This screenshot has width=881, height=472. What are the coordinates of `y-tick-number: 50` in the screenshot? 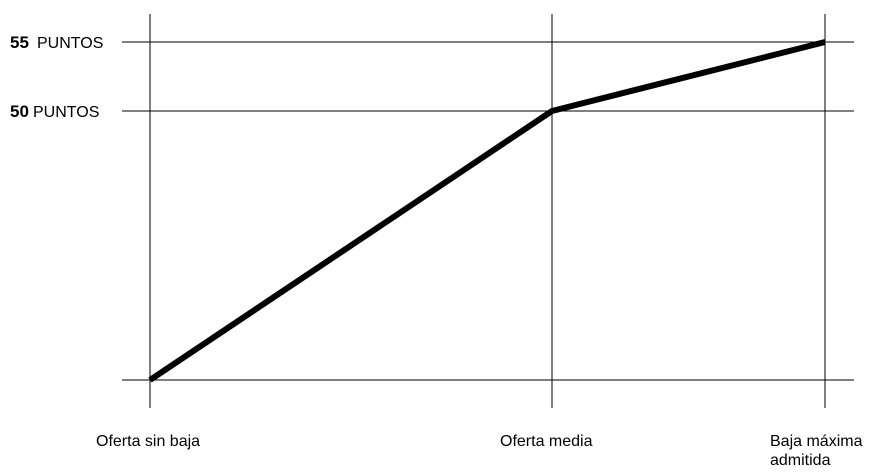 It's located at (19, 111).